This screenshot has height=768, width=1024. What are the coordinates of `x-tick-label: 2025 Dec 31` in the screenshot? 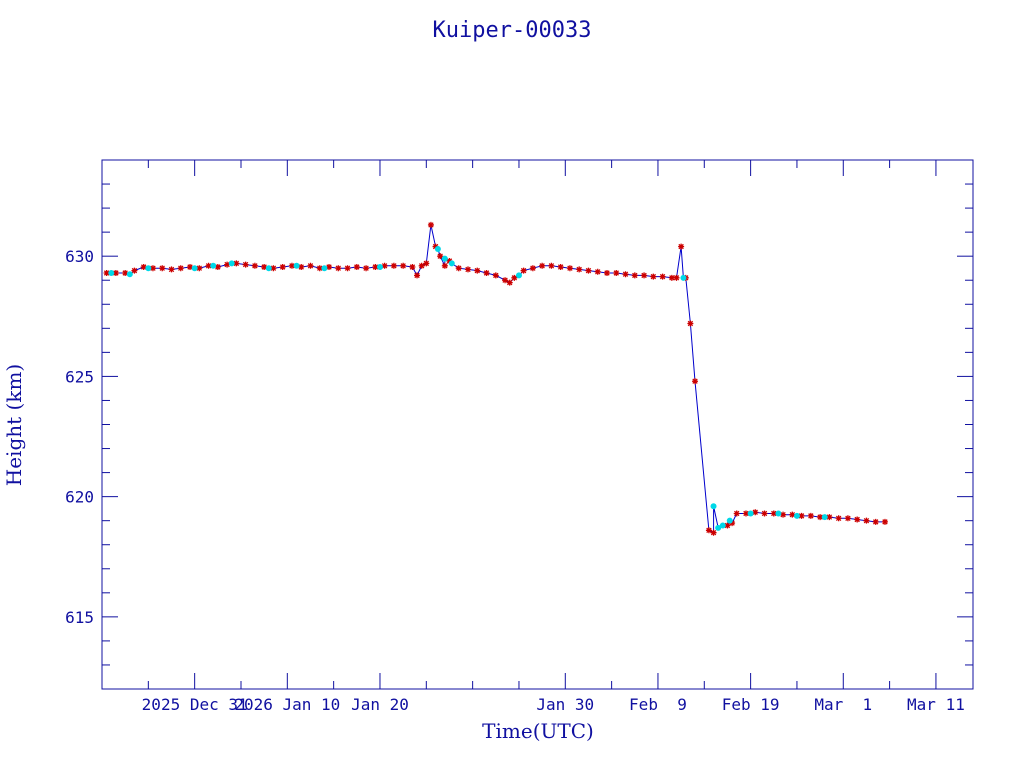 It's located at (195, 704).